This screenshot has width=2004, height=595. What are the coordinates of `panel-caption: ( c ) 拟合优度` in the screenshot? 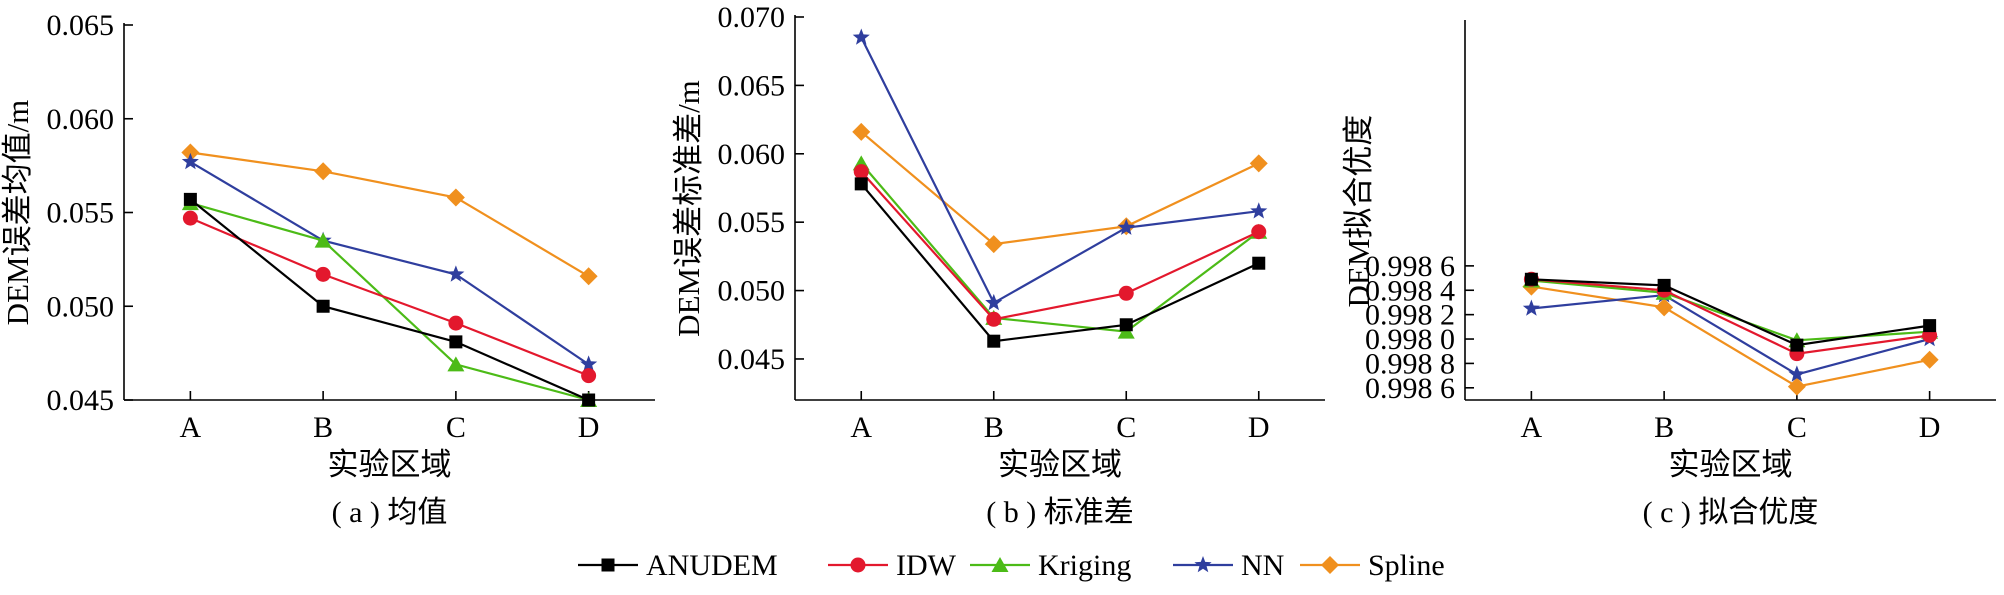 It's located at (1731, 512).